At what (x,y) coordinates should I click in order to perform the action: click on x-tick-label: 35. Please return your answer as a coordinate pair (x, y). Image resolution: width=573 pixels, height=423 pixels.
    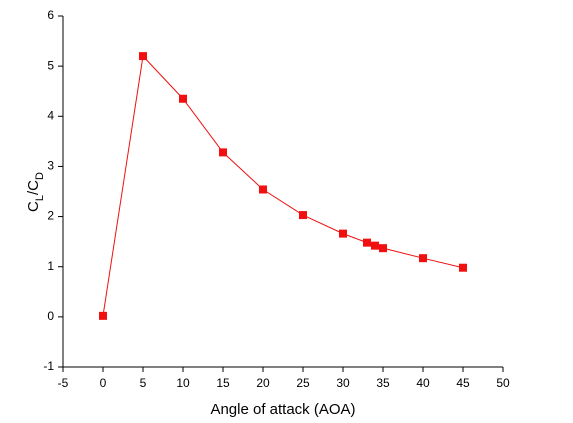
    Looking at the image, I should click on (383, 383).